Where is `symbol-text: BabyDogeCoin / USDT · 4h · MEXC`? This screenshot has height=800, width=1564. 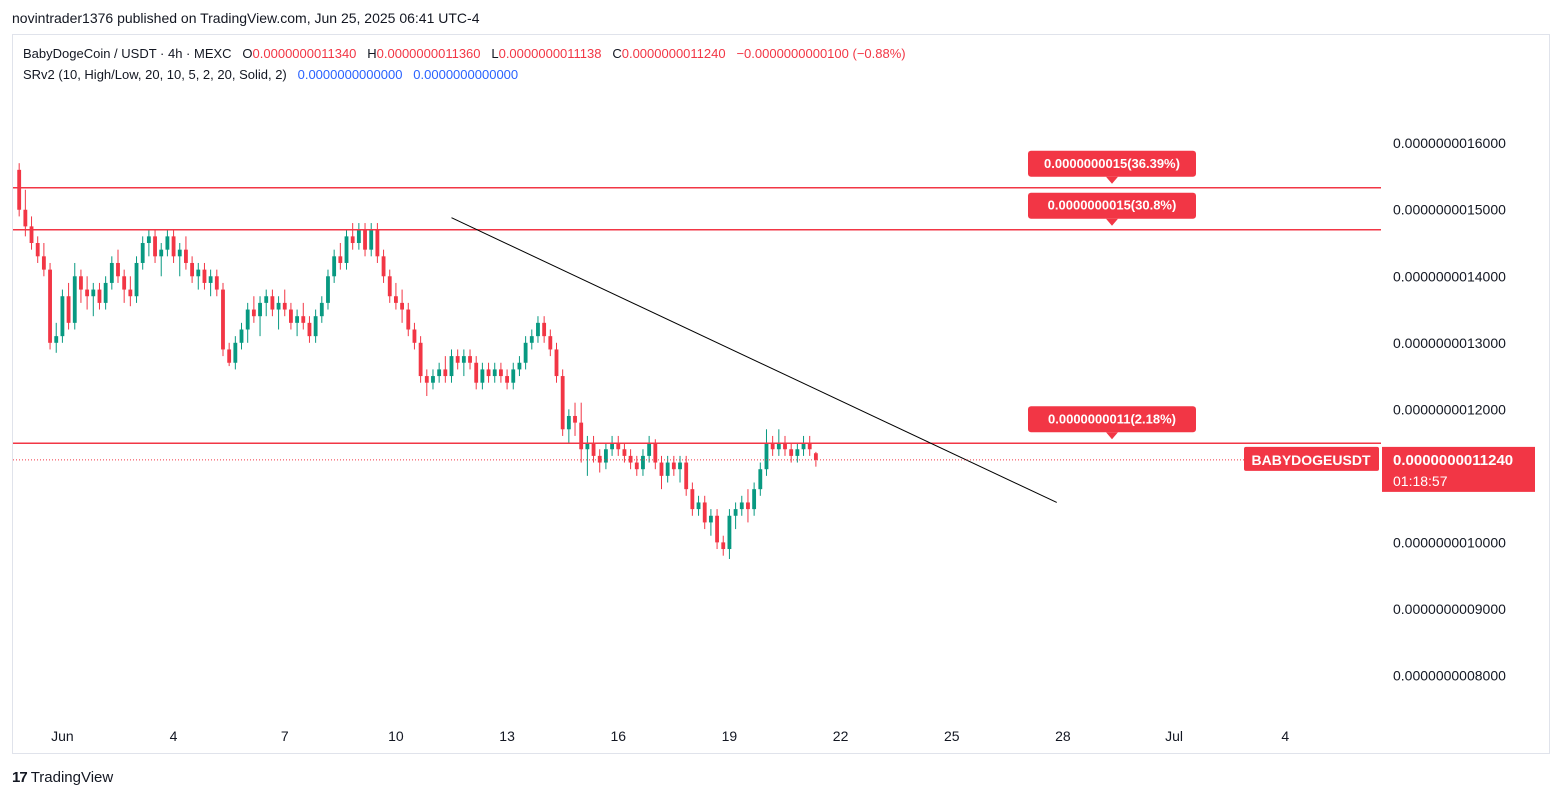
symbol-text: BabyDogeCoin / USDT · 4h · MEXC is located at coordinates (127, 53).